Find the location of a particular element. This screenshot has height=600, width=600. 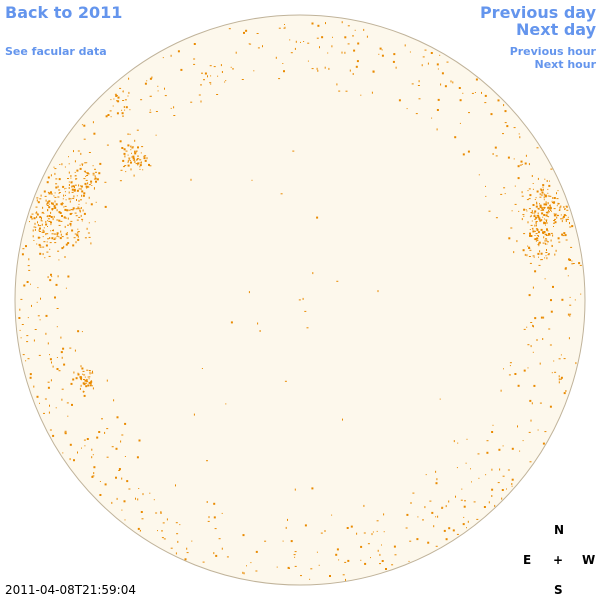

previous-day-link: Previous day is located at coordinates (537, 12).